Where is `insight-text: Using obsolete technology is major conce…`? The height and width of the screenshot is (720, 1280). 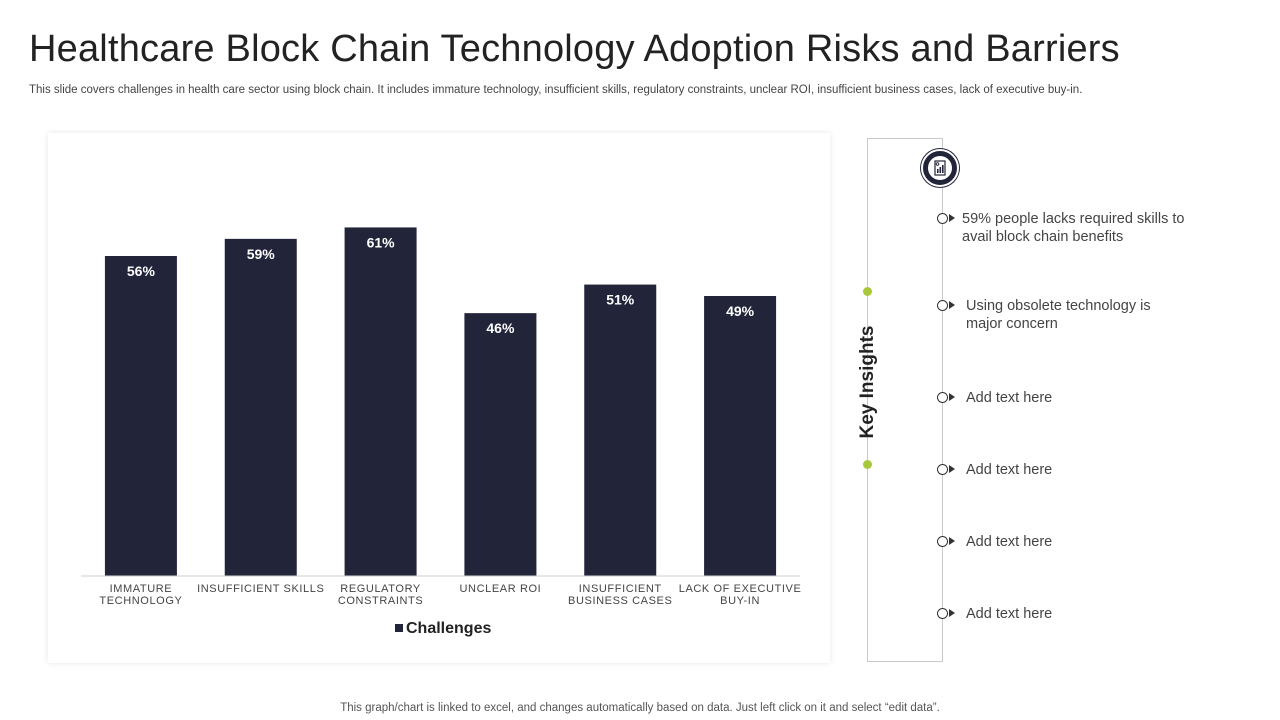
insight-text: Using obsolete technology is major conce… is located at coordinates (1058, 315).